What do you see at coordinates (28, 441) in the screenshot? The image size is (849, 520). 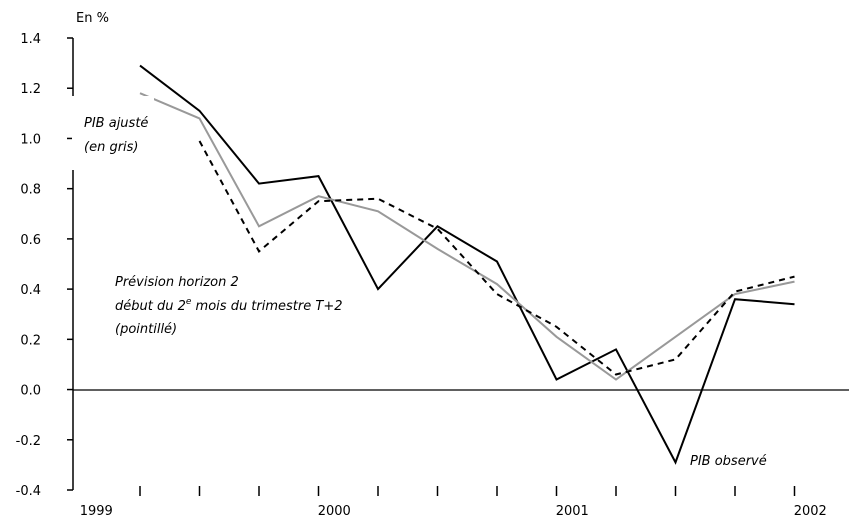 I see `y-tick-label: -0.2` at bounding box center [28, 441].